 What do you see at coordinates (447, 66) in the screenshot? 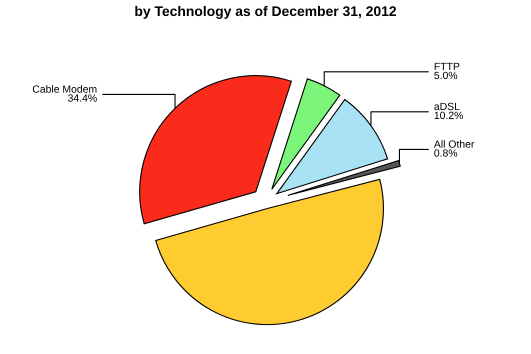
I see `slice-label: FTTP` at bounding box center [447, 66].